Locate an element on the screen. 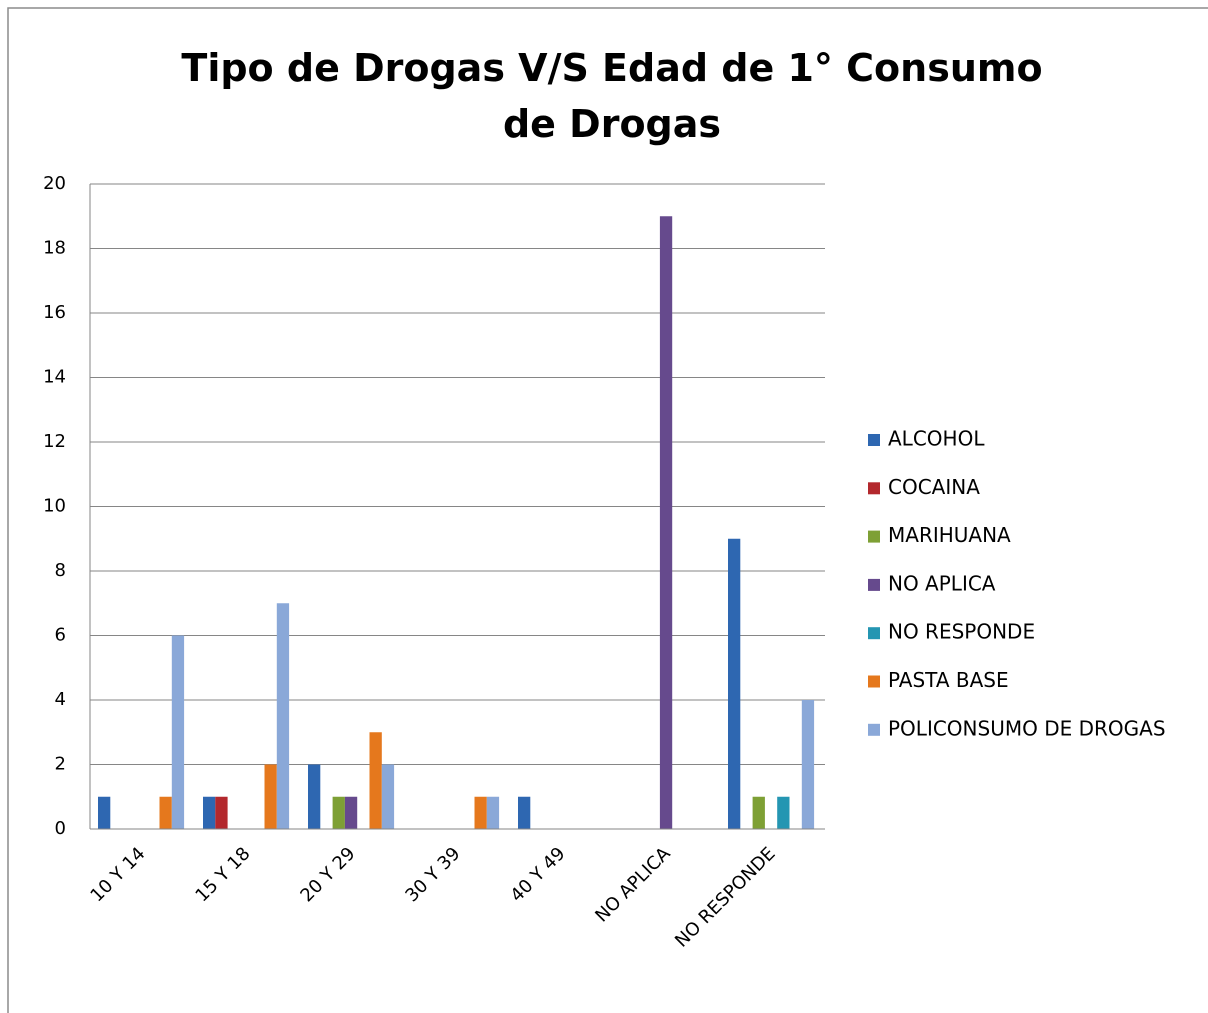  legend-label: NO APLICA is located at coordinates (942, 583).